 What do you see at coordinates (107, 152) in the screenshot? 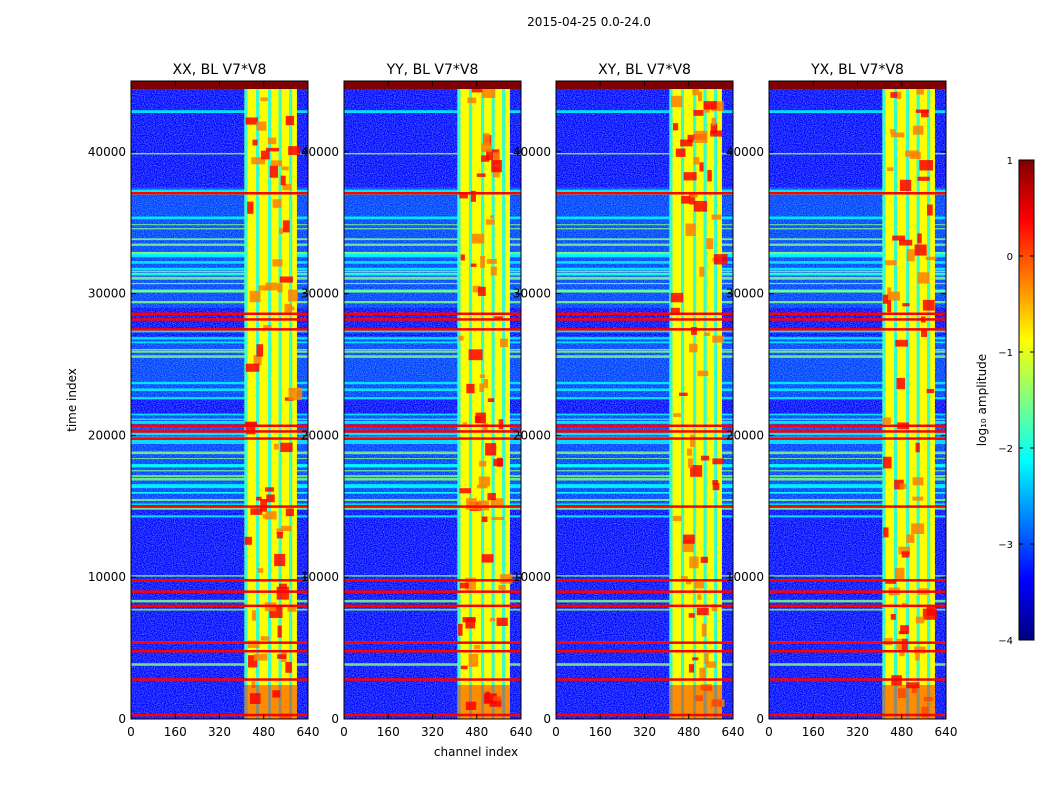
I see `y-tick-label: 40000` at bounding box center [107, 152].